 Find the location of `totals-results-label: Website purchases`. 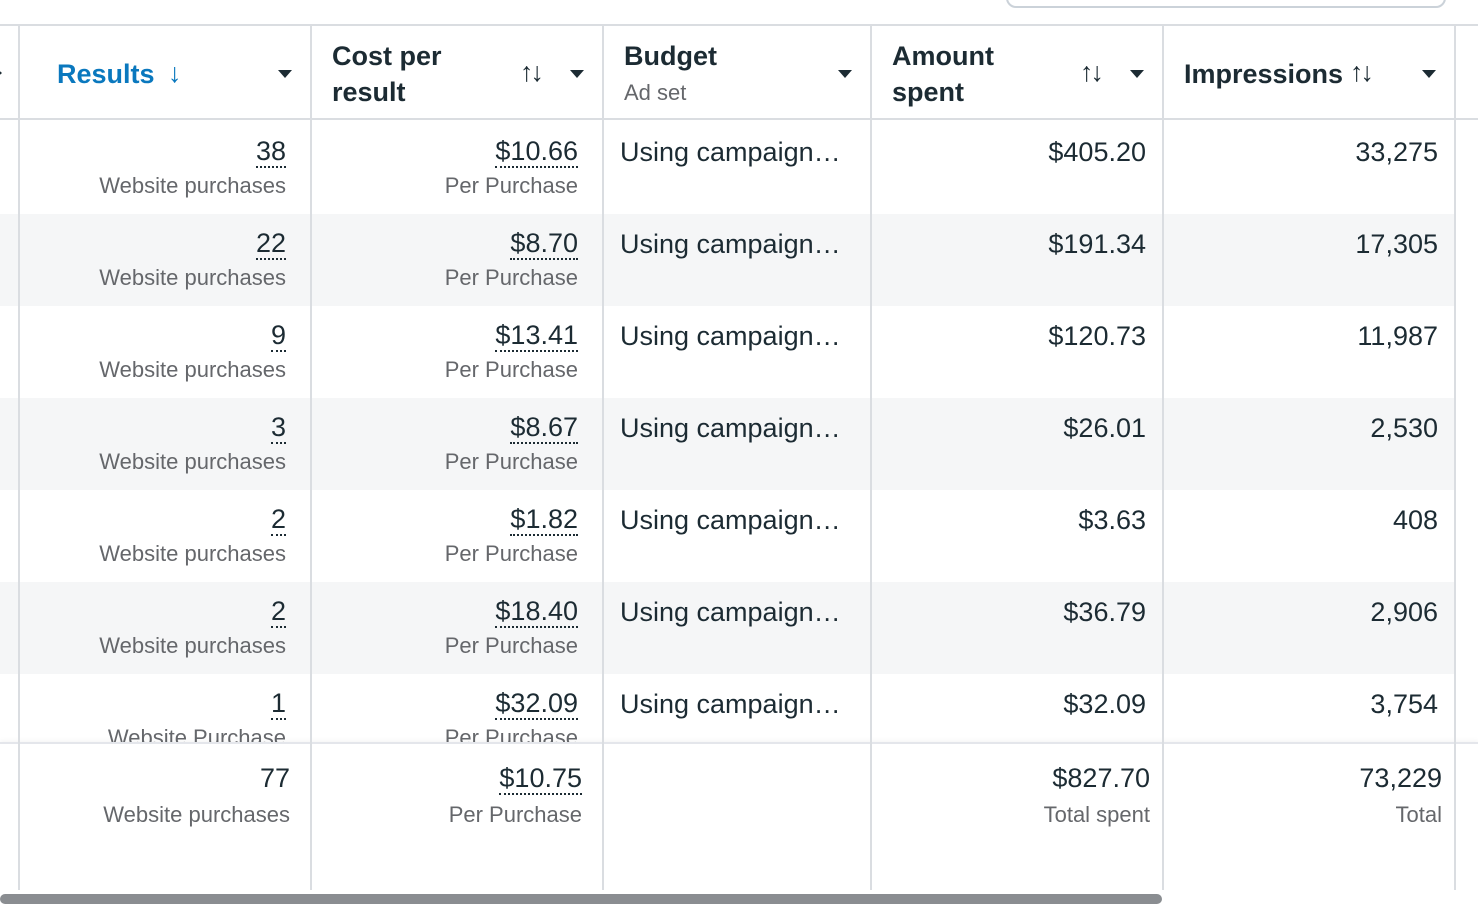

totals-results-label: Website purchases is located at coordinates (196, 814).